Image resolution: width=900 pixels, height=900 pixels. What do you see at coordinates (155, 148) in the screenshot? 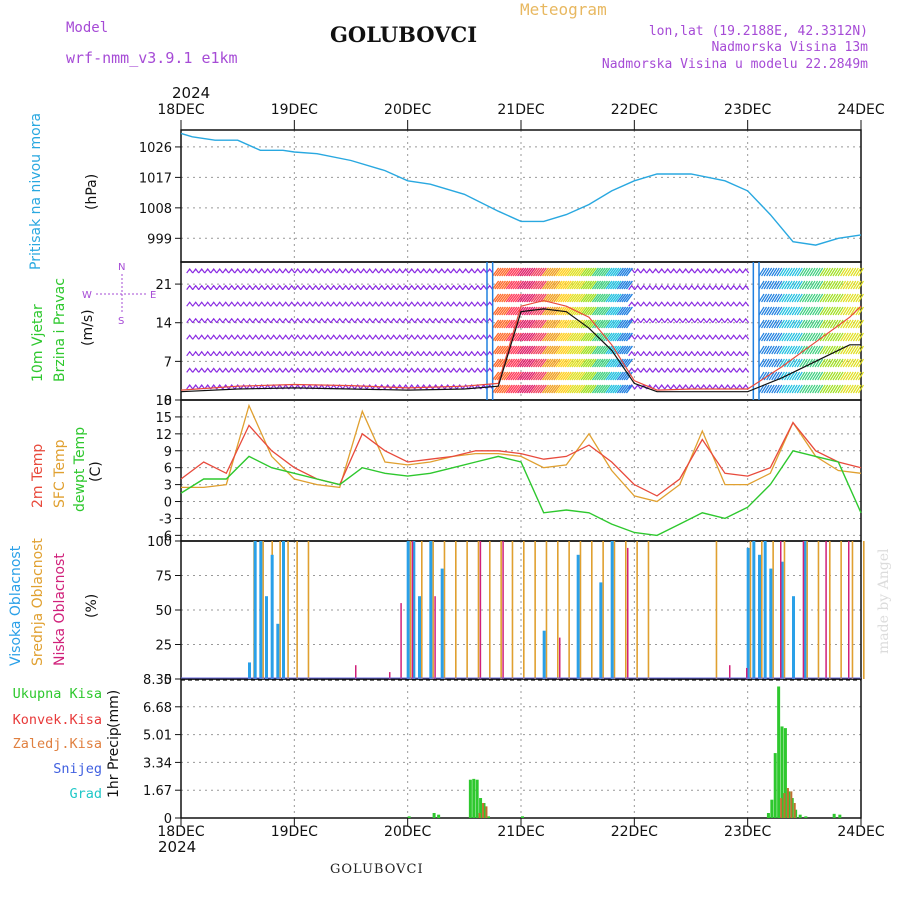
I see `y-tick-label: 1026` at bounding box center [155, 148].